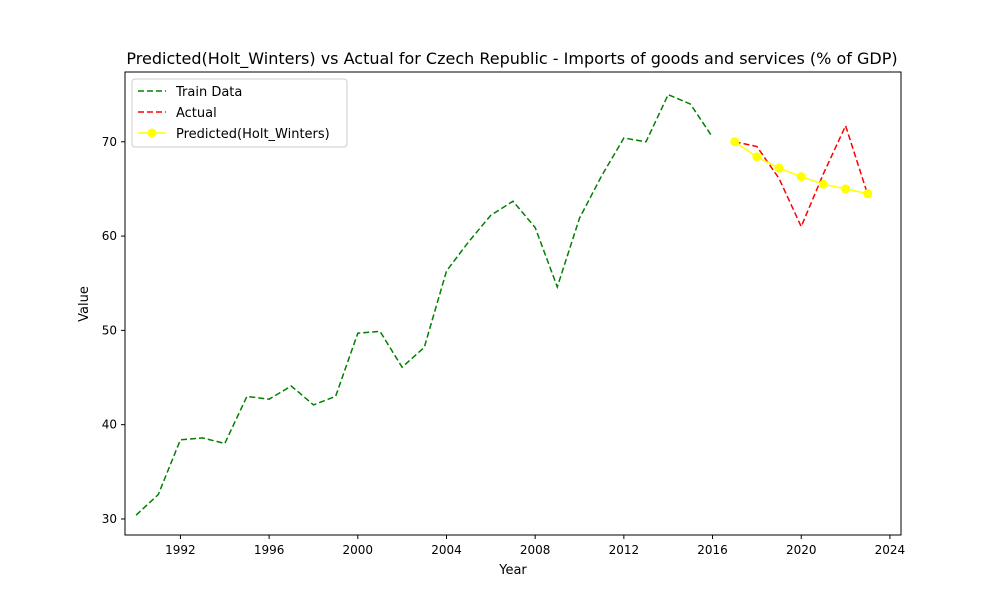 The image size is (1000, 600). What do you see at coordinates (801, 550) in the screenshot?
I see `x-tick-label: 2020` at bounding box center [801, 550].